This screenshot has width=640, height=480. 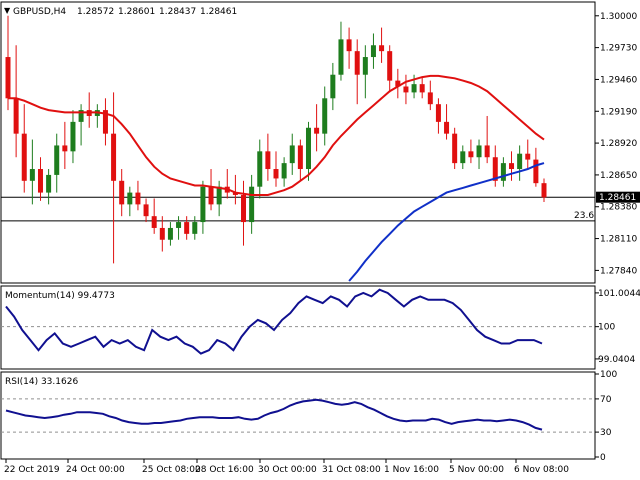 What do you see at coordinates (618, 176) in the screenshot?
I see `price-tick-label: 1.28650` at bounding box center [618, 176].